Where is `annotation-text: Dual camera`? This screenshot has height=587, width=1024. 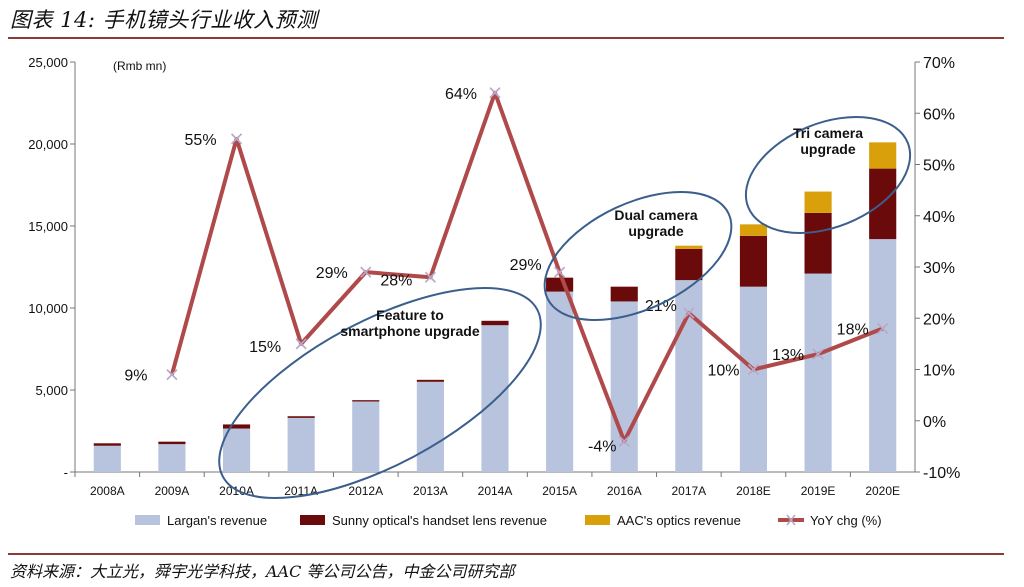 annotation-text: Dual camera is located at coordinates (655, 215).